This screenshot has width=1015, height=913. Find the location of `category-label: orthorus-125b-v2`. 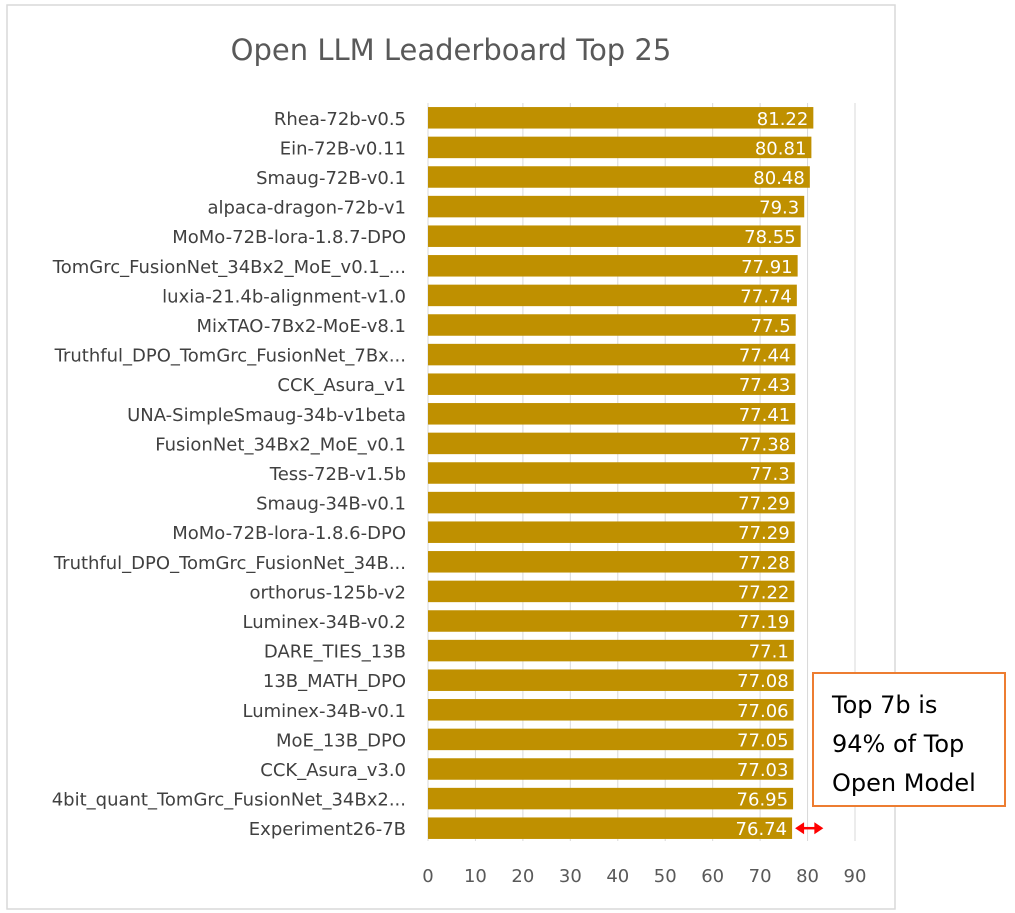

category-label: orthorus-125b-v2 is located at coordinates (328, 592).